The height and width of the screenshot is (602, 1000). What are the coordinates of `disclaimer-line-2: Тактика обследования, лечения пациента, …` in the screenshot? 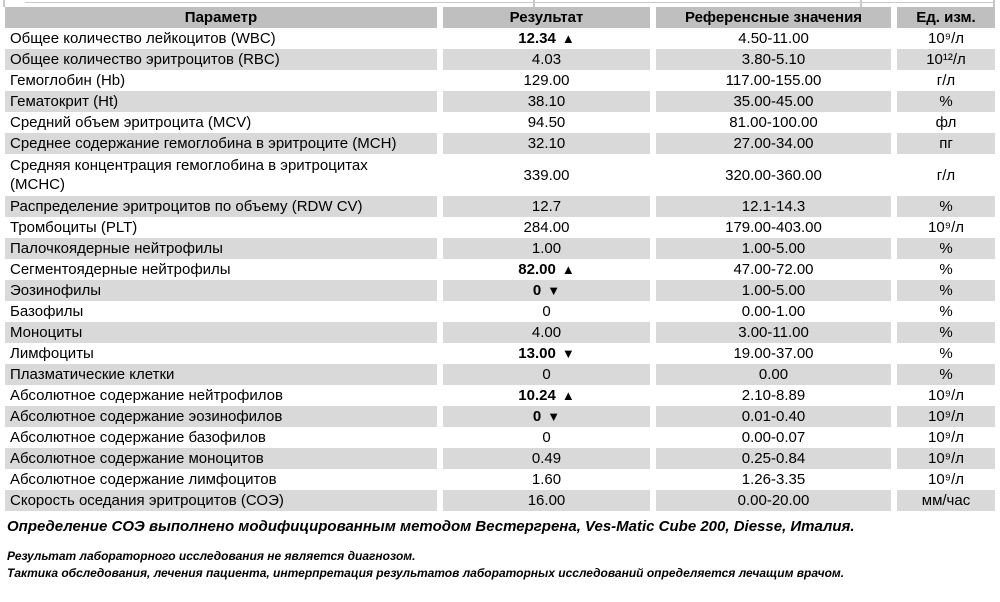 It's located at (426, 573).